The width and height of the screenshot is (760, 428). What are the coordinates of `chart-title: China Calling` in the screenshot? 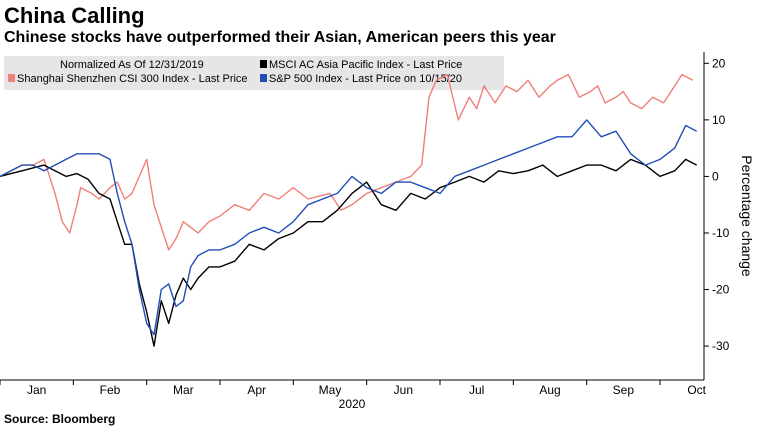 It's located at (74, 15).